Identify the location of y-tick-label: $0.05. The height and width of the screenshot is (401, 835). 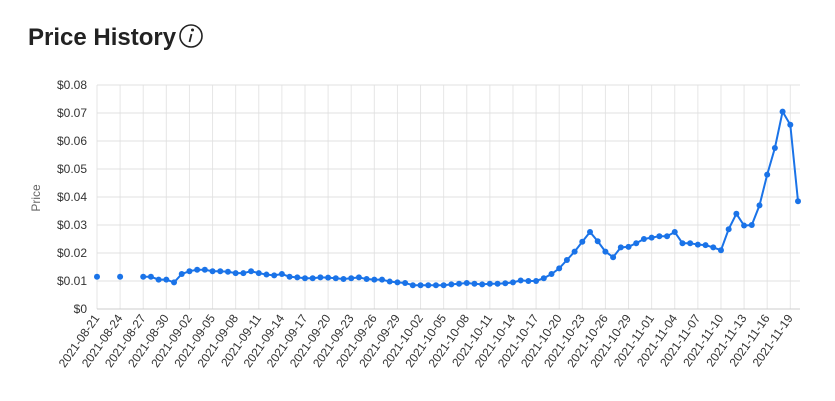
(72, 169).